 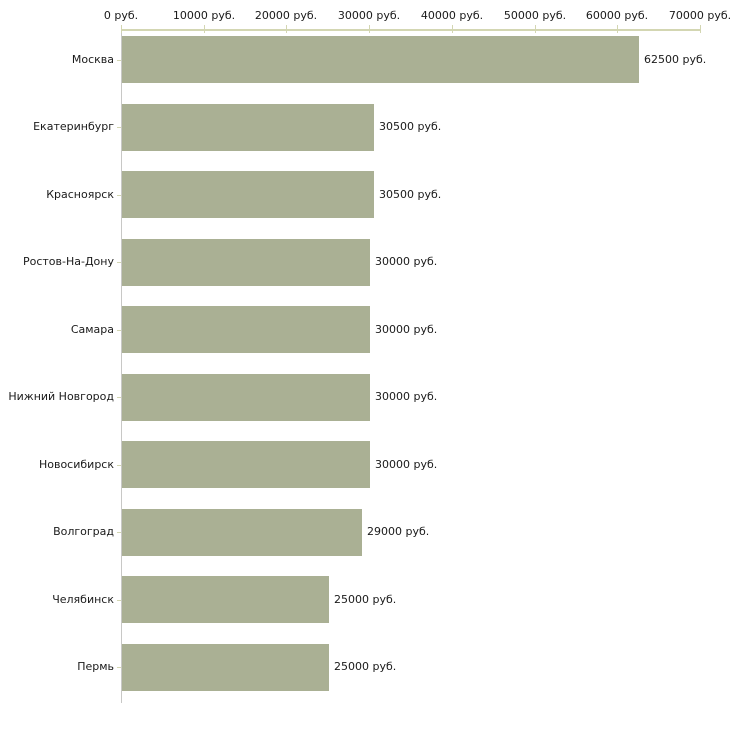 What do you see at coordinates (369, 15) in the screenshot?
I see `x-axis-tick-label: 30000 руб.` at bounding box center [369, 15].